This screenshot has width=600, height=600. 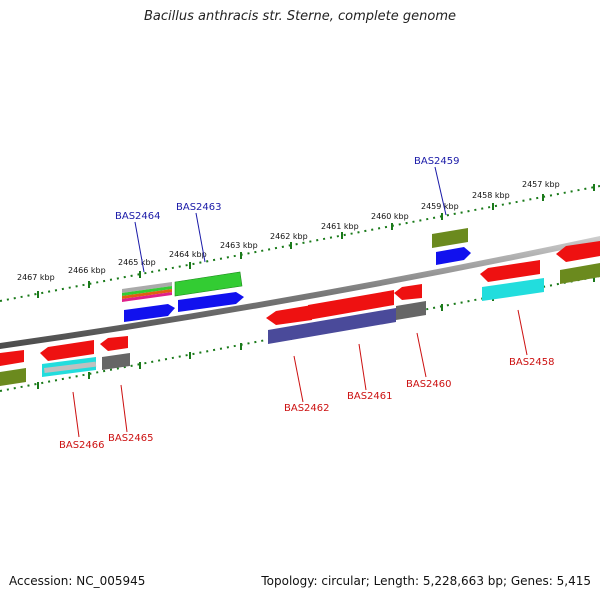 What do you see at coordinates (13, 377) in the screenshot?
I see `feature-left-olive` at bounding box center [13, 377].